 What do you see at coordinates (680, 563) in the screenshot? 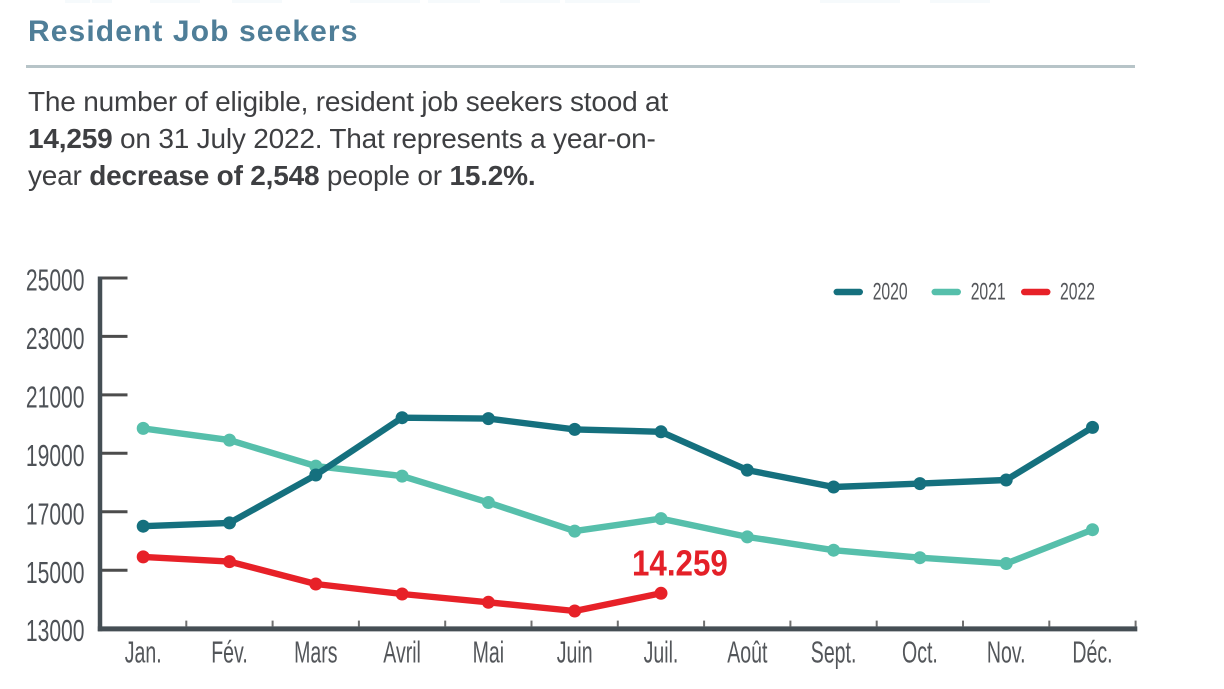
I see `svg-text: 14.259` at bounding box center [680, 563].